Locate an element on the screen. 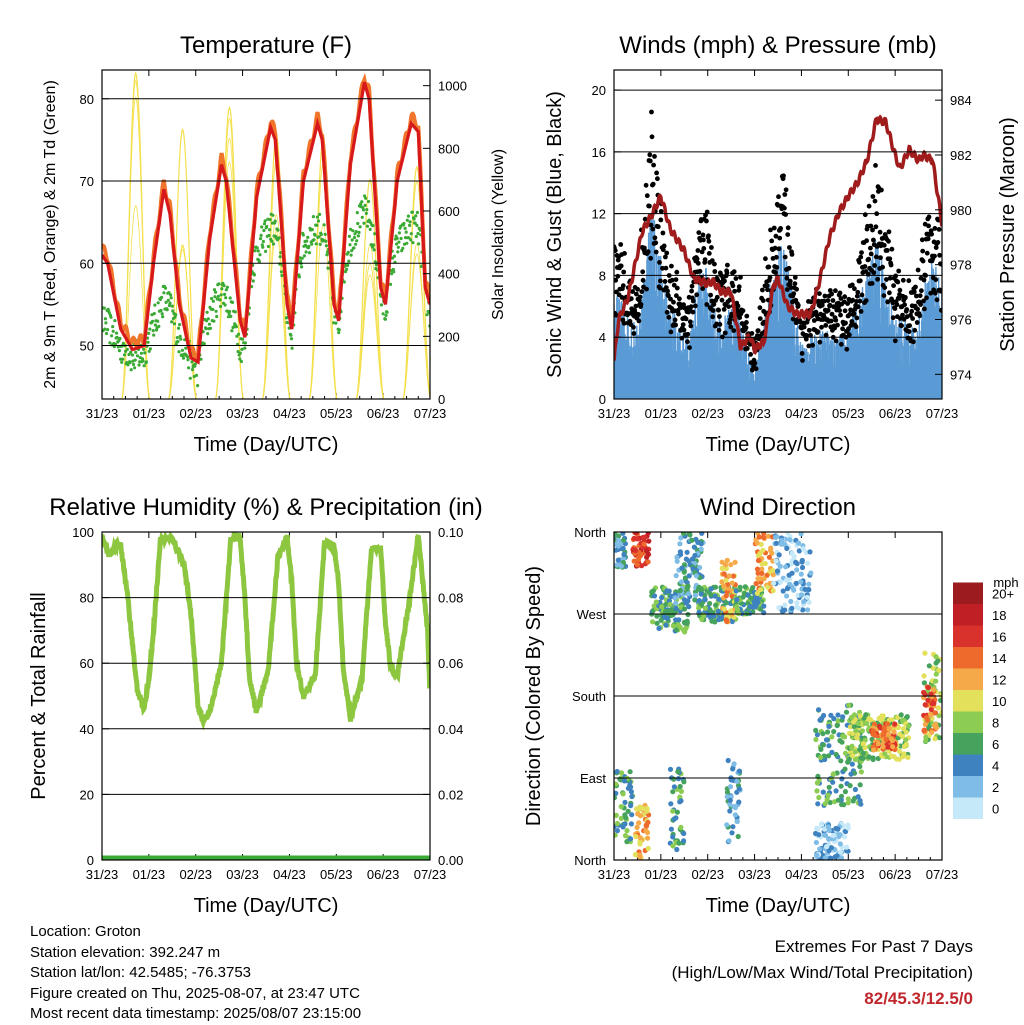 This screenshot has width=1024, height=1025. solar-insolation-curve is located at coordinates (136, 301).